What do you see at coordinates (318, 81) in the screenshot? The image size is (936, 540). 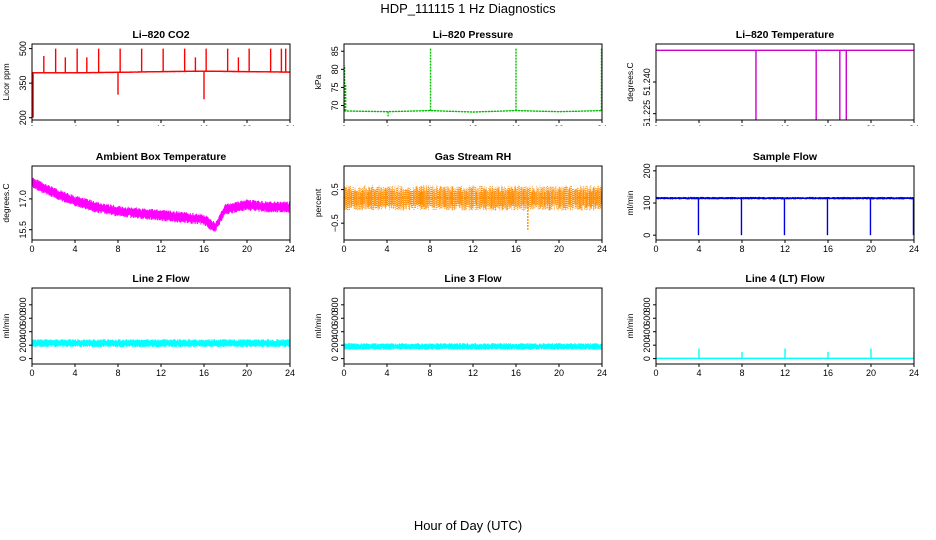 I see `y-axis-label: kPa` at bounding box center [318, 81].